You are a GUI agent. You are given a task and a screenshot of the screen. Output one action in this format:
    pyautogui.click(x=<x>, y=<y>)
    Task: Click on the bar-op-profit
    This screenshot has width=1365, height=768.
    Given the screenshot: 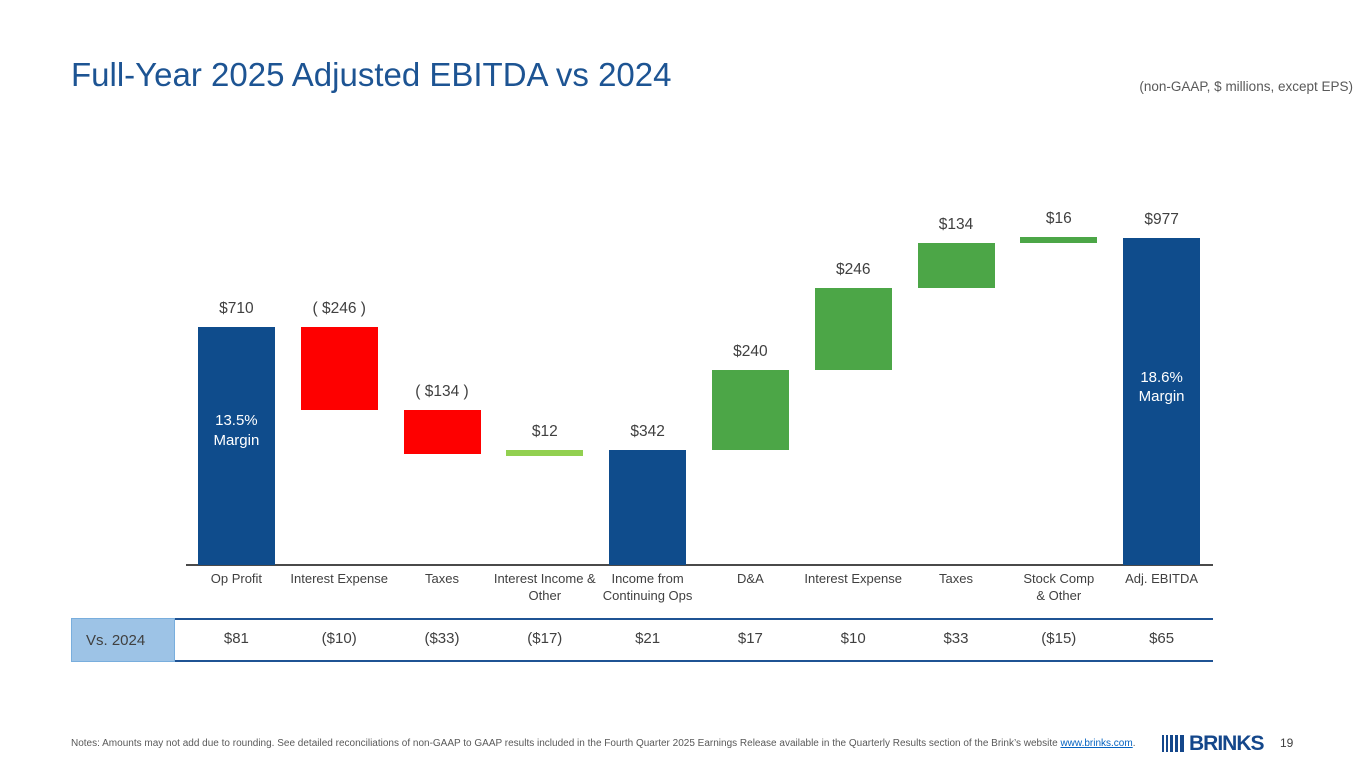 What is the action you would take?
    pyautogui.click(x=236, y=446)
    